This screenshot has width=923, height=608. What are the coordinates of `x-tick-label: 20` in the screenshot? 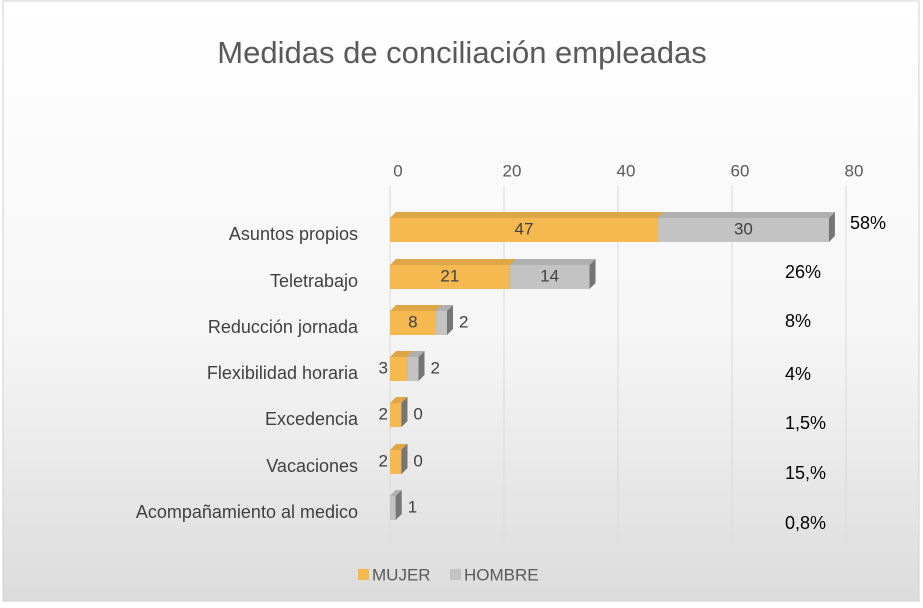 It's located at (512, 170).